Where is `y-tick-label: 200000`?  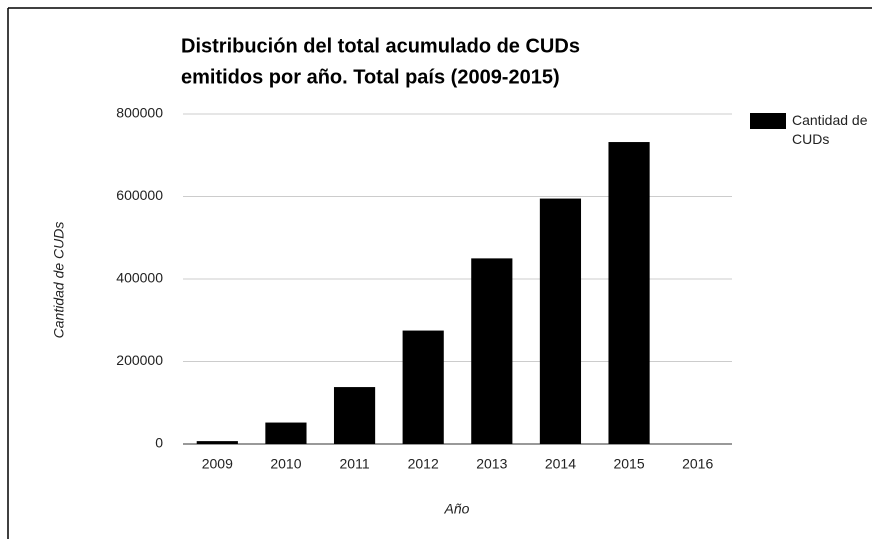 y-tick-label: 200000 is located at coordinates (139, 360).